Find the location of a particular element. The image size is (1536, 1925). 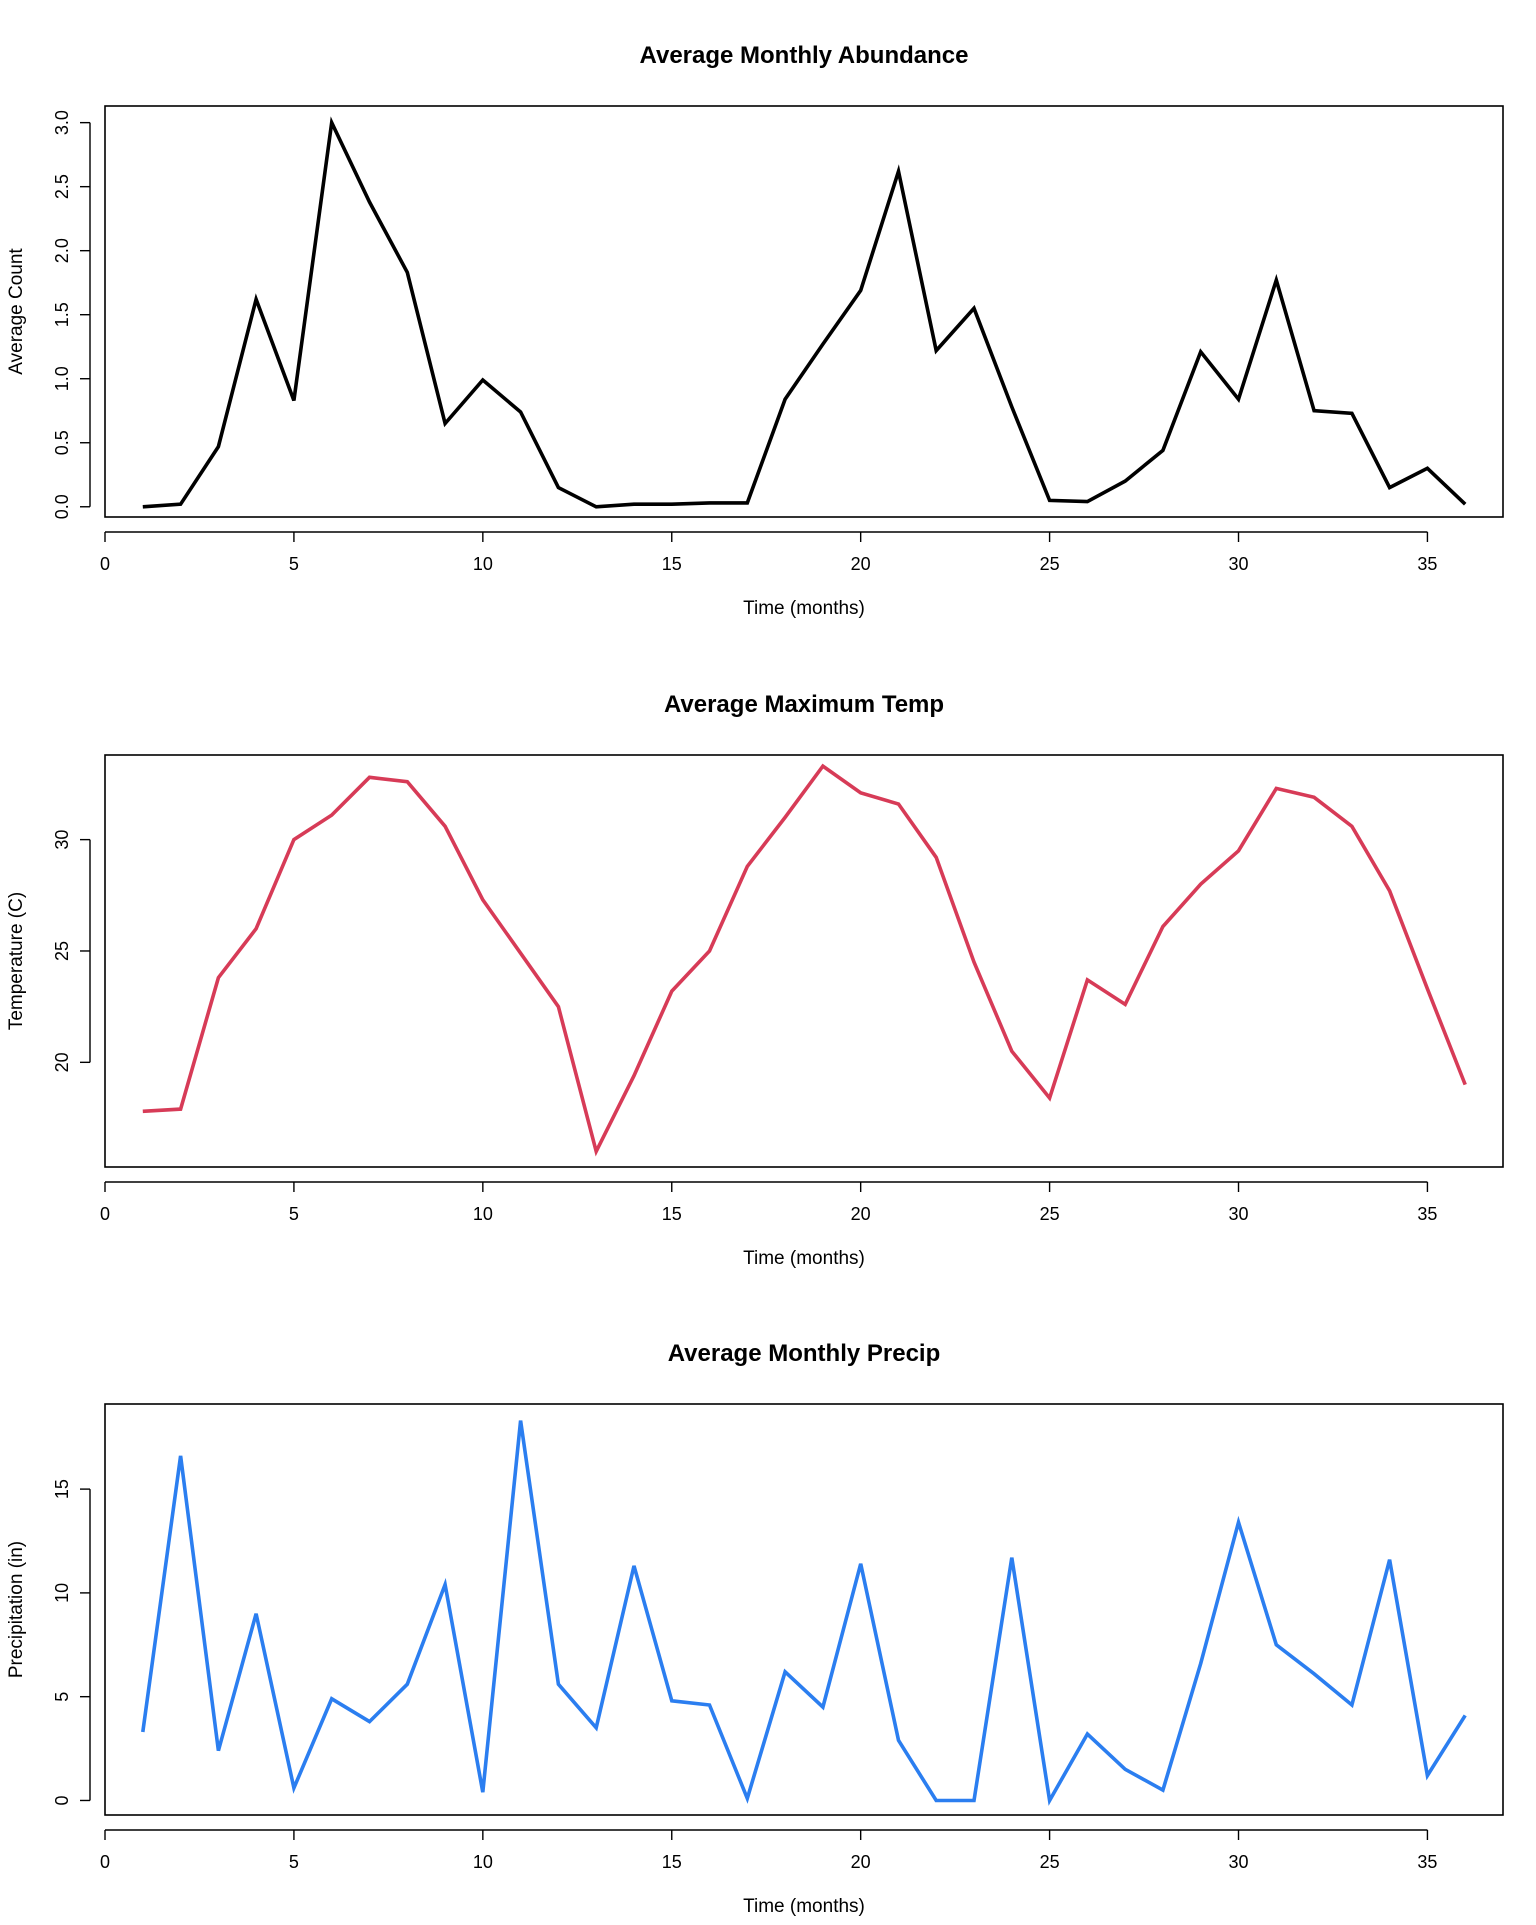

chart-title: Average Maximum Temp is located at coordinates (804, 704).